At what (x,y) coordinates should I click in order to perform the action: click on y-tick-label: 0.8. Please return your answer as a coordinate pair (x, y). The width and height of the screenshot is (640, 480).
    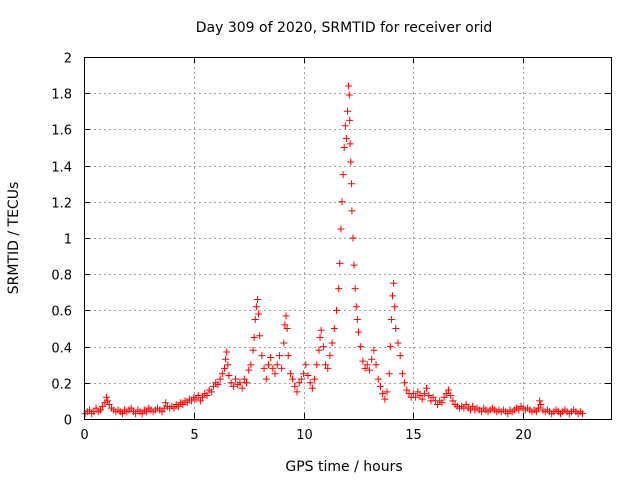
    Looking at the image, I should click on (61, 276).